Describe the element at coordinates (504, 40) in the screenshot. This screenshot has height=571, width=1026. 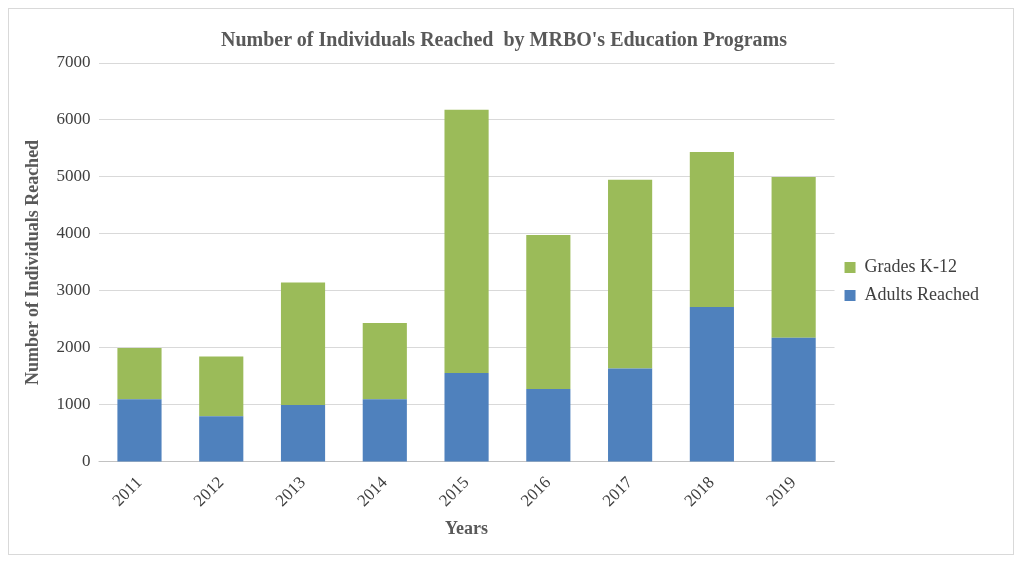
I see `chart-title: Number of Individuals Reached by MRBO's Education Programs` at that location.